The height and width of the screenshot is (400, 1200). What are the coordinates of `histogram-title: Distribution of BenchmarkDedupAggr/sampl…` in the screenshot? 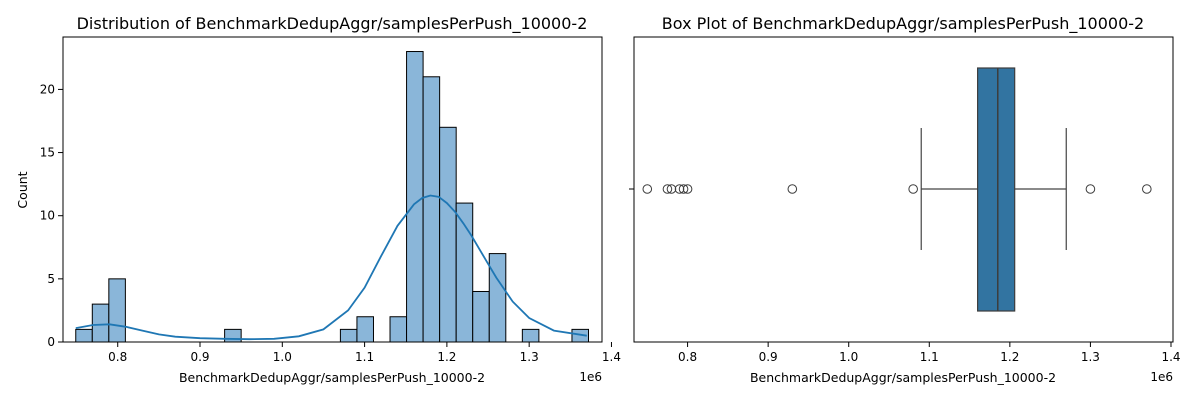 It's located at (332, 24).